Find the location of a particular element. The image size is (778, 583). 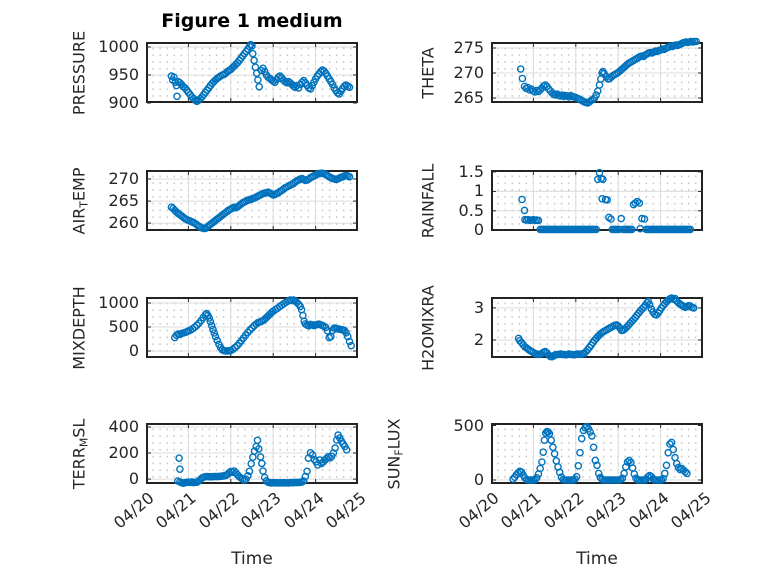

subplot-air-temp is located at coordinates (252, 201).